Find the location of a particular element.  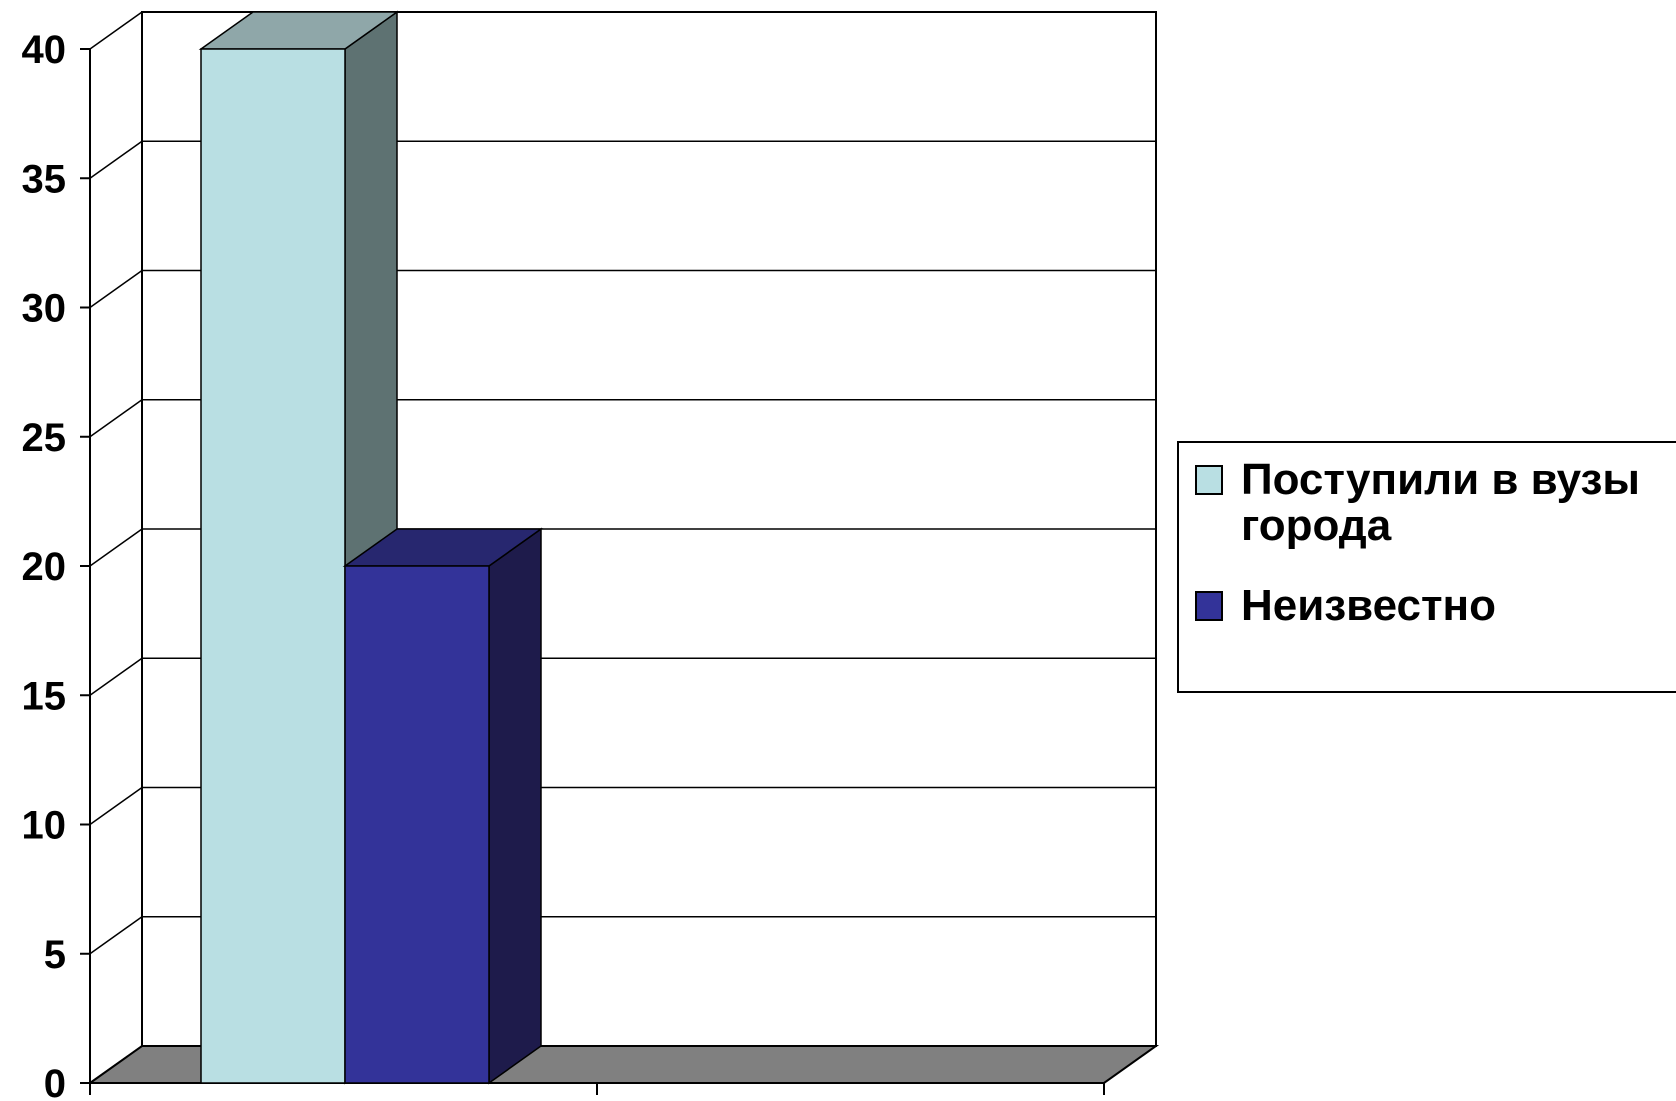

bar-2-front is located at coordinates (417, 824).